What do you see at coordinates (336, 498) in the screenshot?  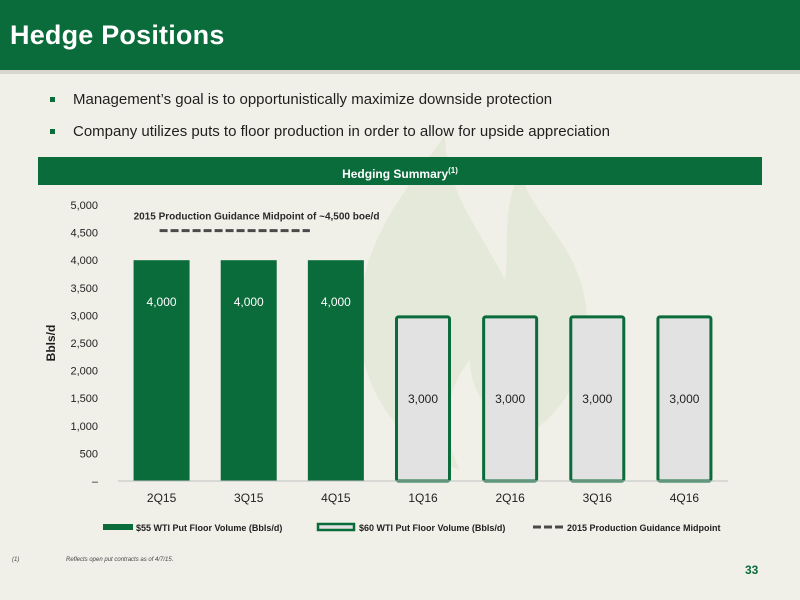 I see `x-tick-label: 4Q15` at bounding box center [336, 498].